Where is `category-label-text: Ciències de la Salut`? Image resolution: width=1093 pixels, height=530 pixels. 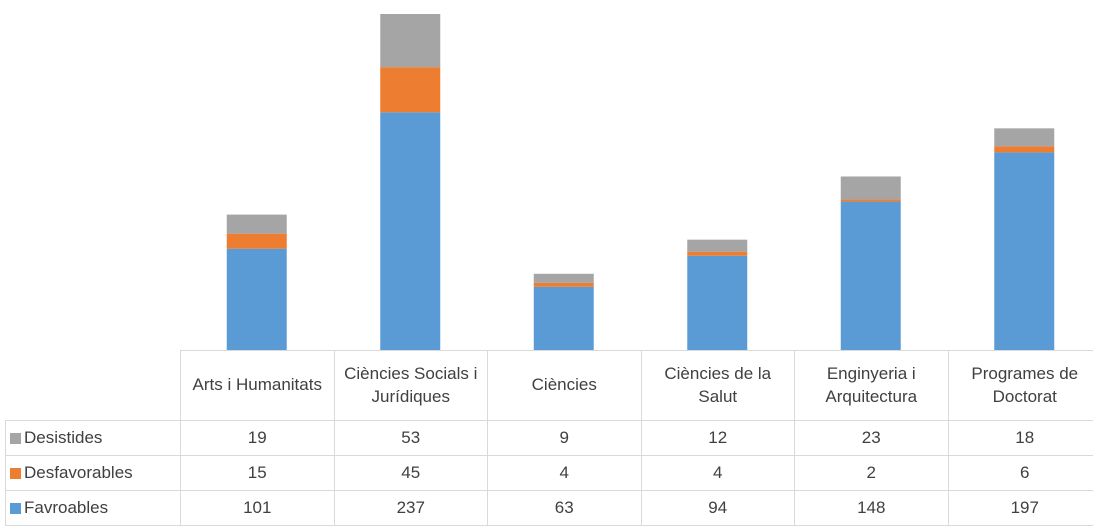
category-label-text: Ciències de la Salut is located at coordinates (718, 384).